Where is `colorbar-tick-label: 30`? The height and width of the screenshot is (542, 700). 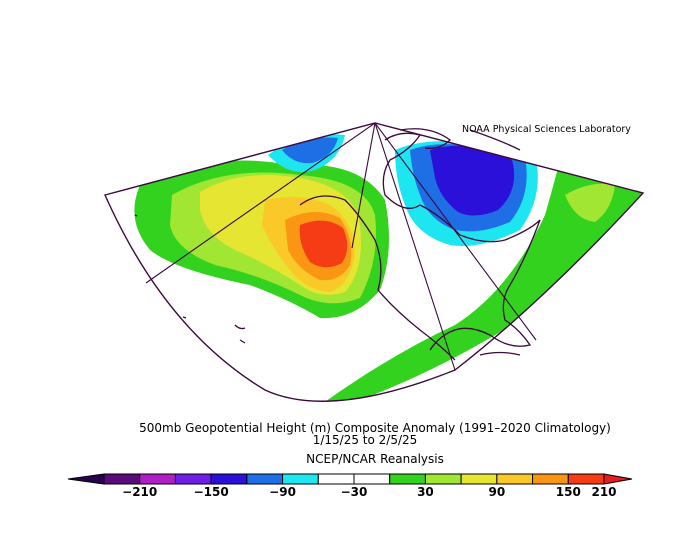
colorbar-tick-label: 30 is located at coordinates (425, 492).